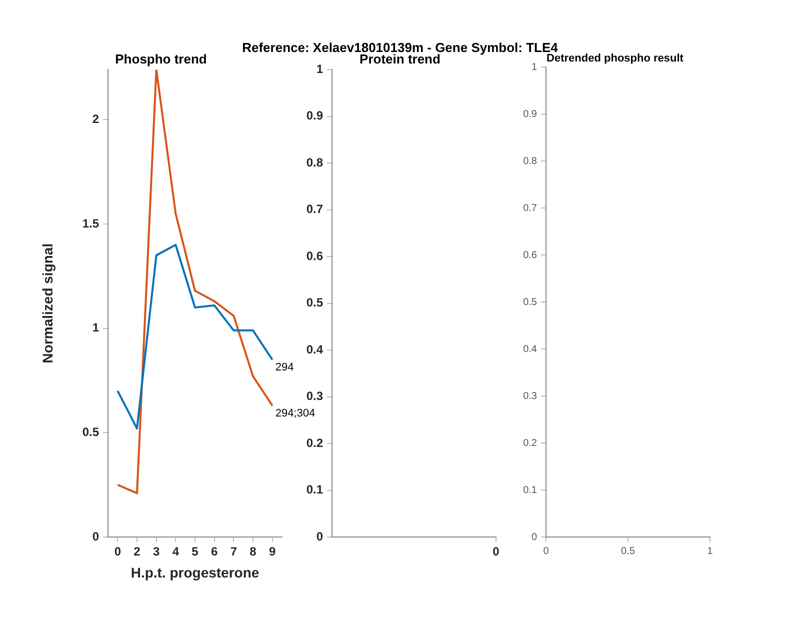  I want to click on x-tick-label: 3, so click(156, 551).